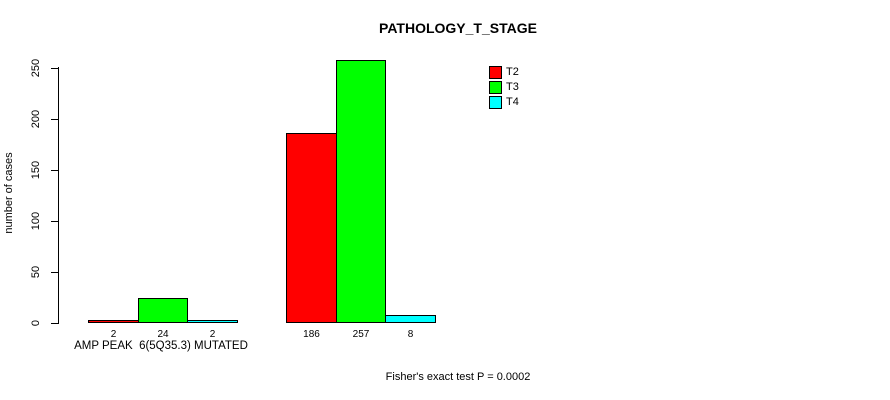  I want to click on bar-t4-group2, so click(410, 319).